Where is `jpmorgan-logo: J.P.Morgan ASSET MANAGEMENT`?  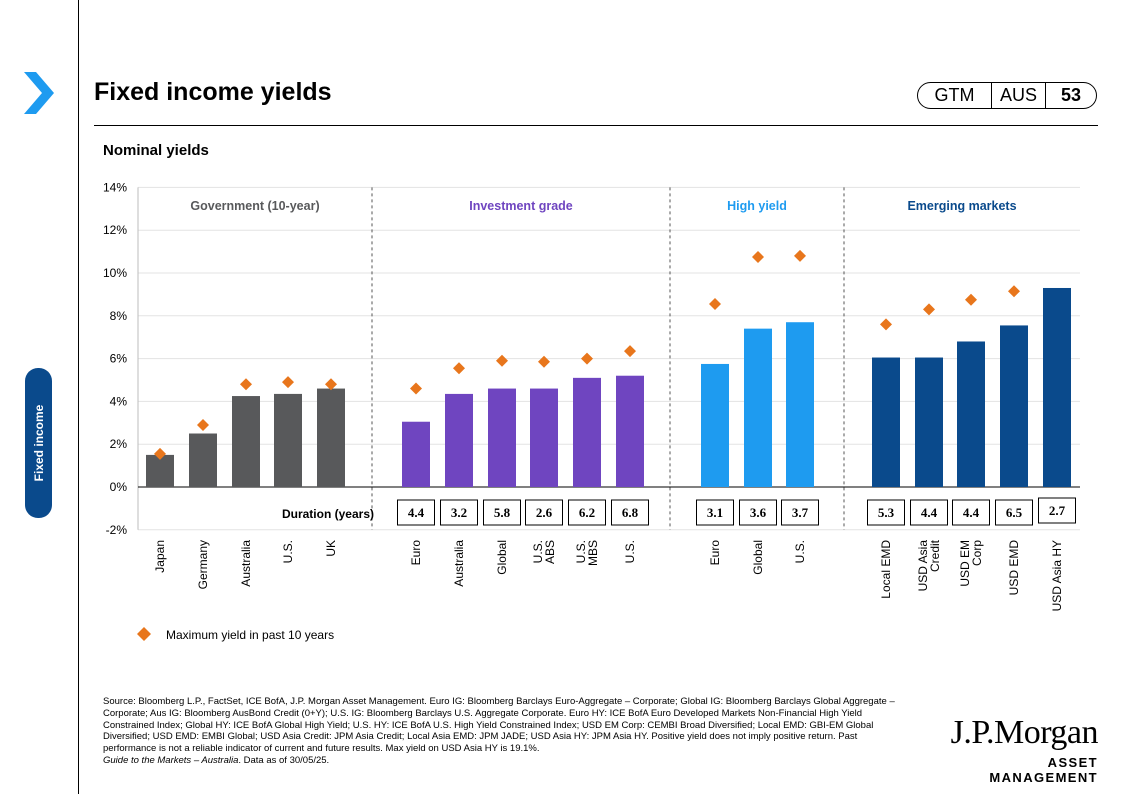 jpmorgan-logo: J.P.Morgan ASSET MANAGEMENT is located at coordinates (1022, 750).